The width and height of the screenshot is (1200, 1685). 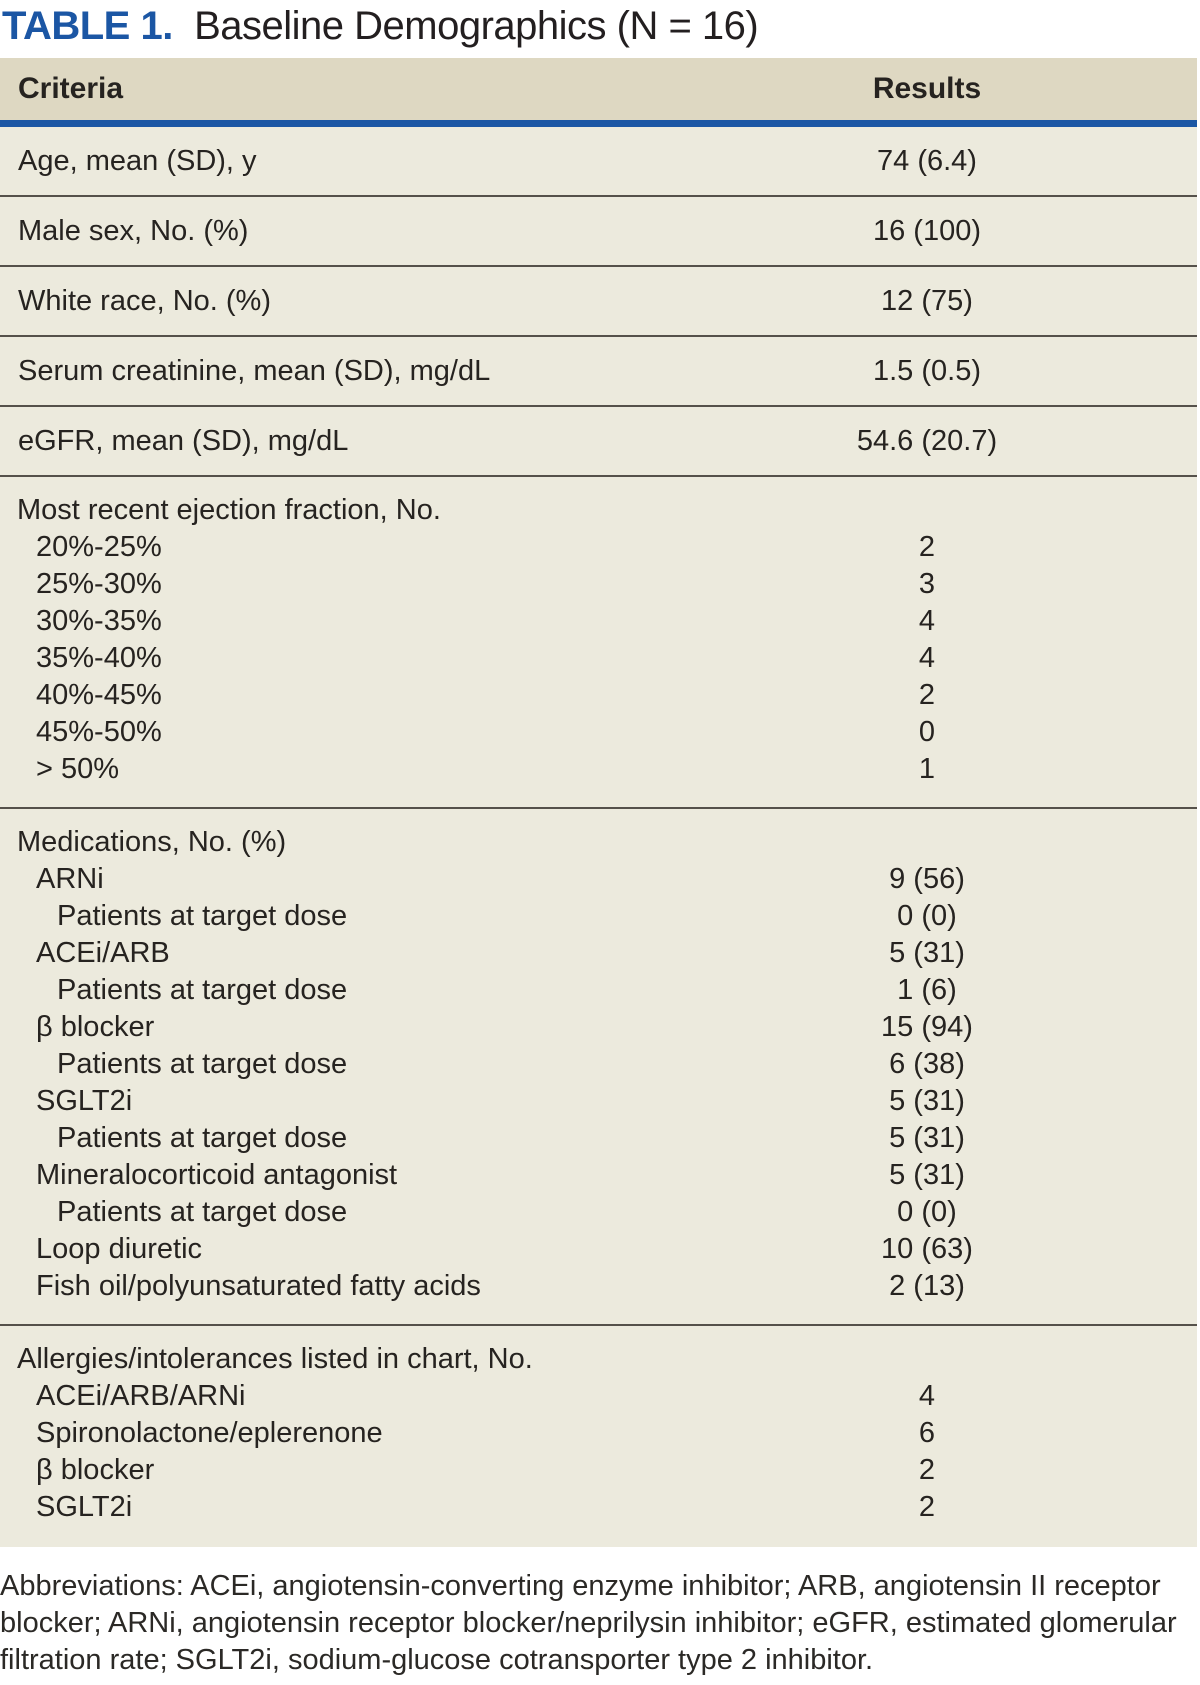 What do you see at coordinates (209, 1433) in the screenshot?
I see `row-label: Spironolactone/eplerenone` at bounding box center [209, 1433].